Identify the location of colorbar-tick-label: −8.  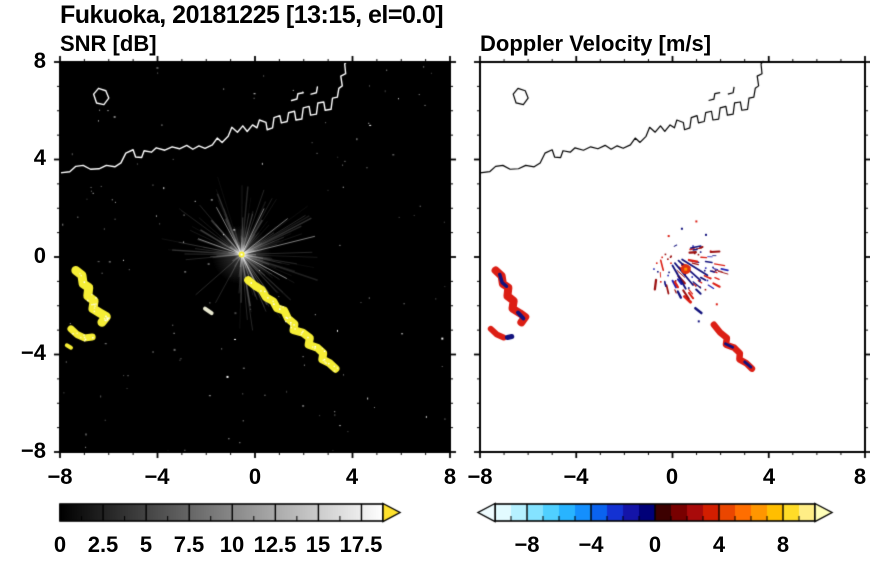
(527, 544).